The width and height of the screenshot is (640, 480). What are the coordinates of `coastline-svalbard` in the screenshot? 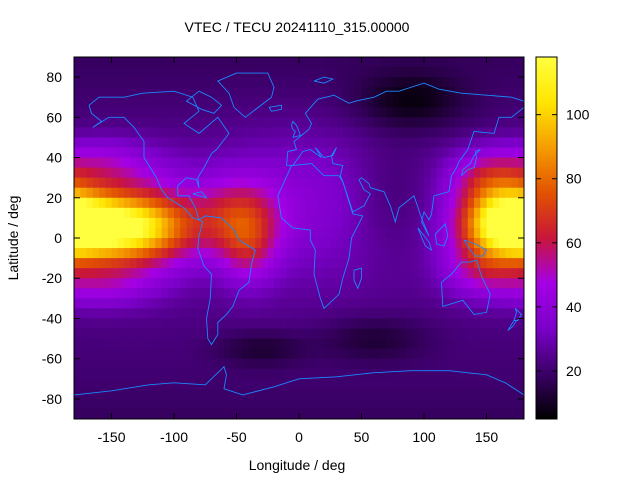 It's located at (324, 80).